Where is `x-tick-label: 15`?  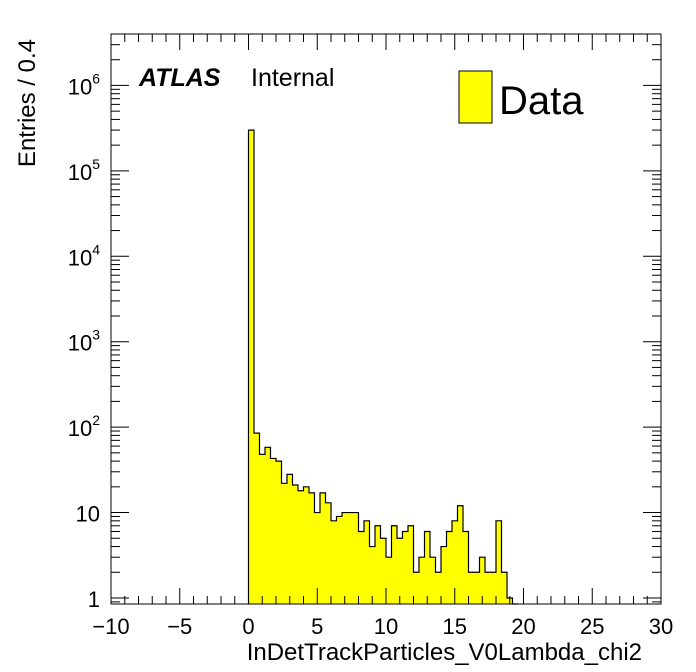 x-tick-label: 15 is located at coordinates (455, 626).